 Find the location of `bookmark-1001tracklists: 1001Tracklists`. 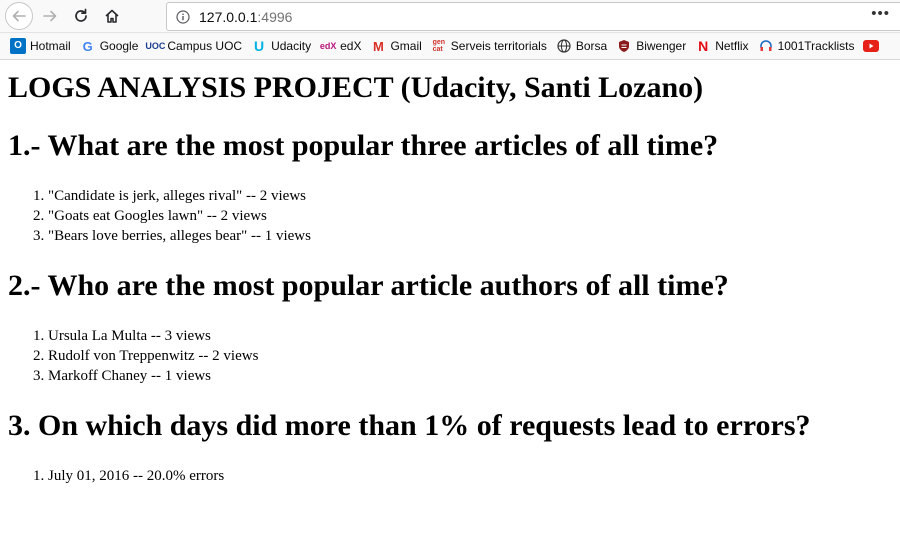

bookmark-1001tracklists: 1001Tracklists is located at coordinates (806, 46).